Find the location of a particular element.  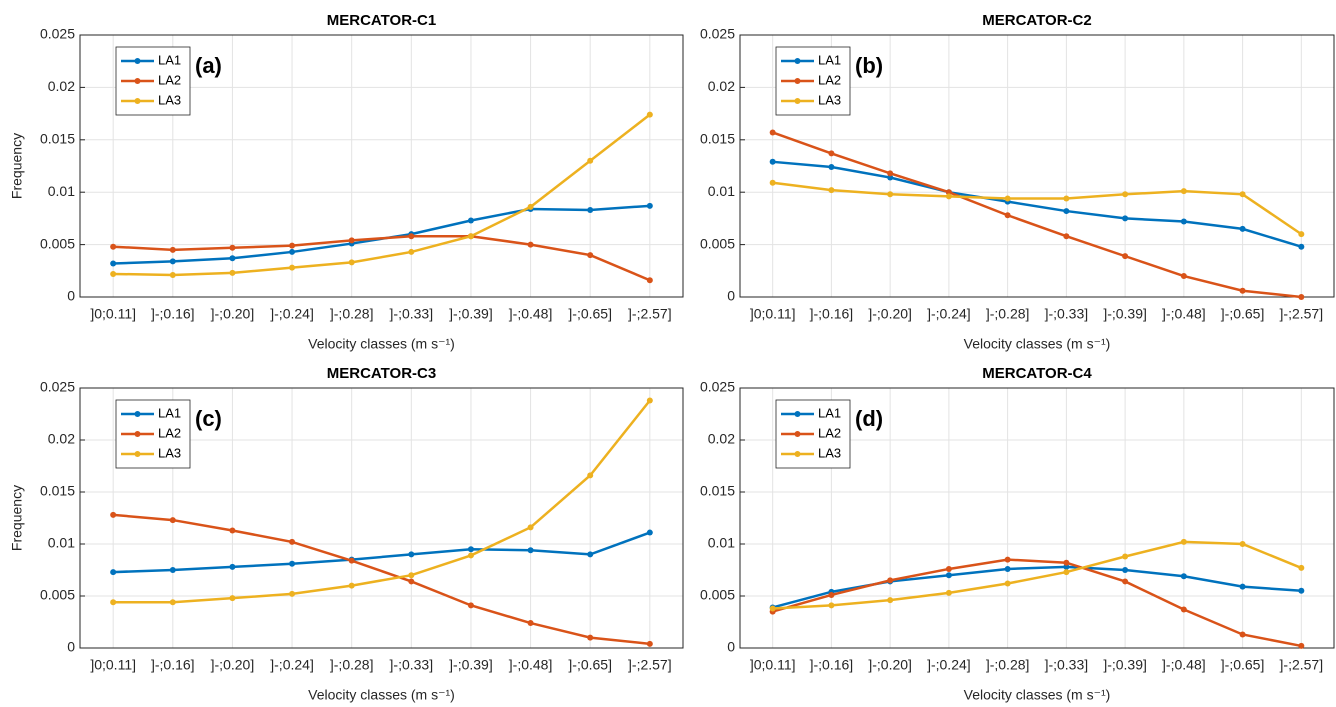

x-axis-label: Velocity classes (m s⁻¹) is located at coordinates (381, 344).